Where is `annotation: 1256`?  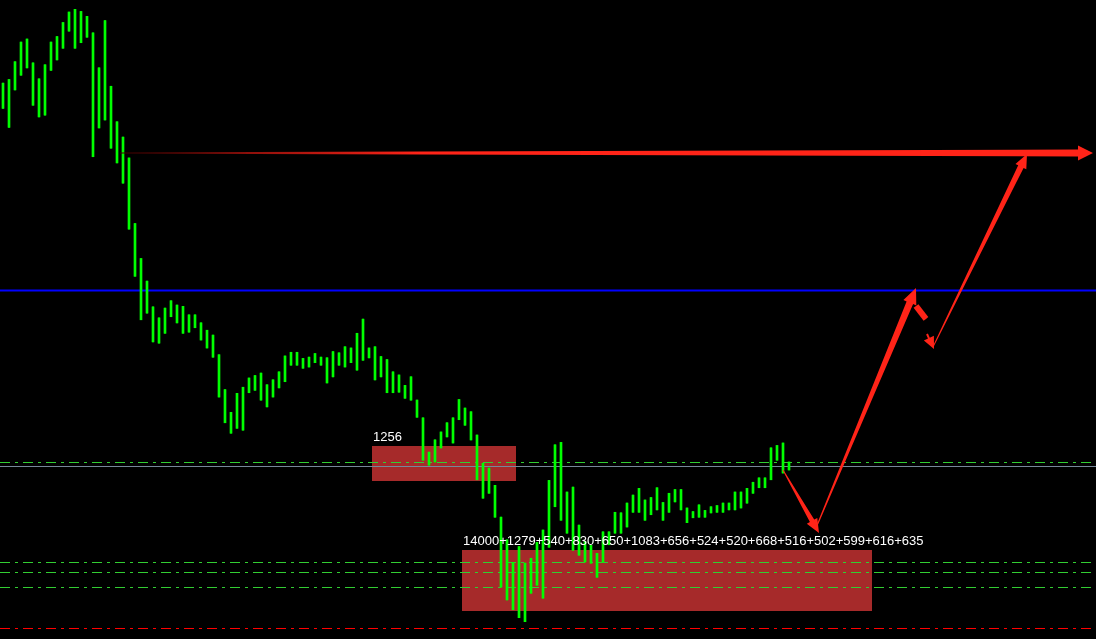
annotation: 1256 is located at coordinates (387, 436).